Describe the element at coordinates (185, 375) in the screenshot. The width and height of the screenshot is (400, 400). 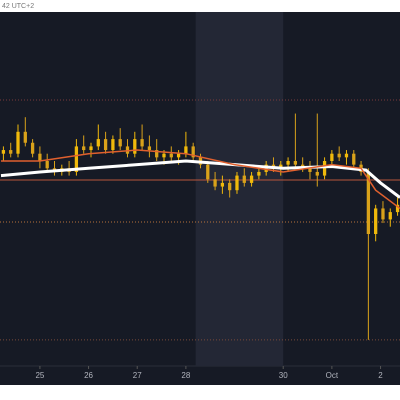
I see `x-tick-label: 28` at that location.